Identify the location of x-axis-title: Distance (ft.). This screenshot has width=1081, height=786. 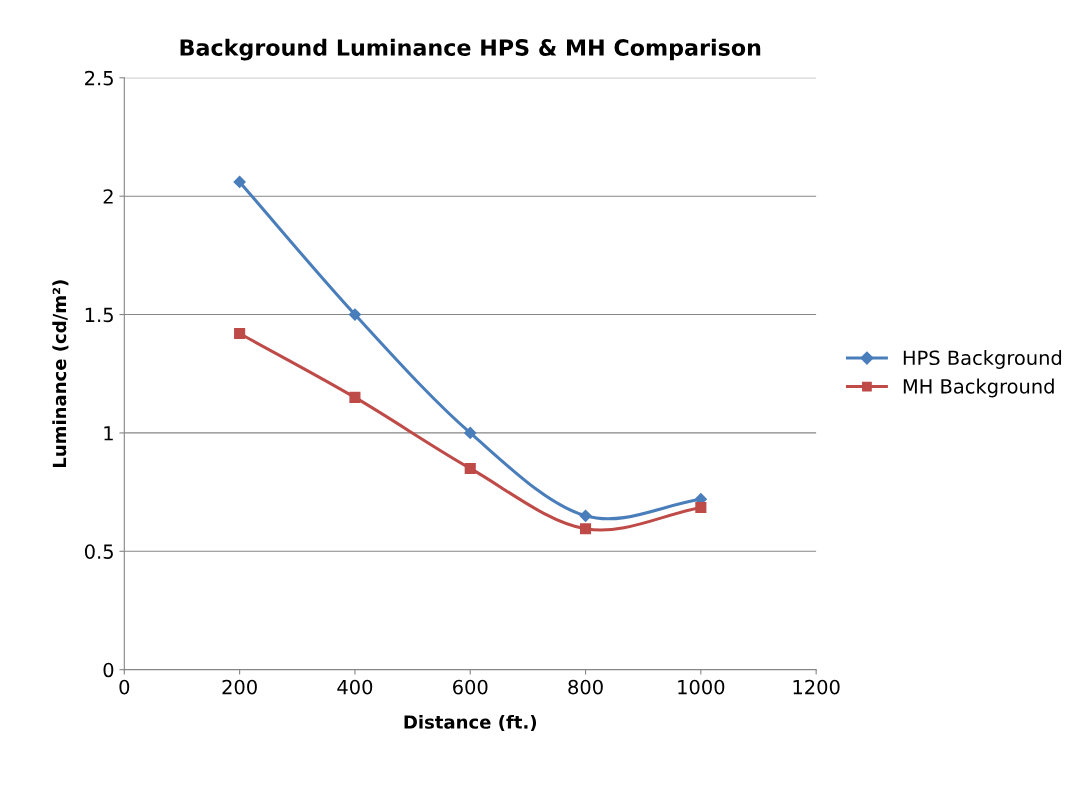
(470, 722).